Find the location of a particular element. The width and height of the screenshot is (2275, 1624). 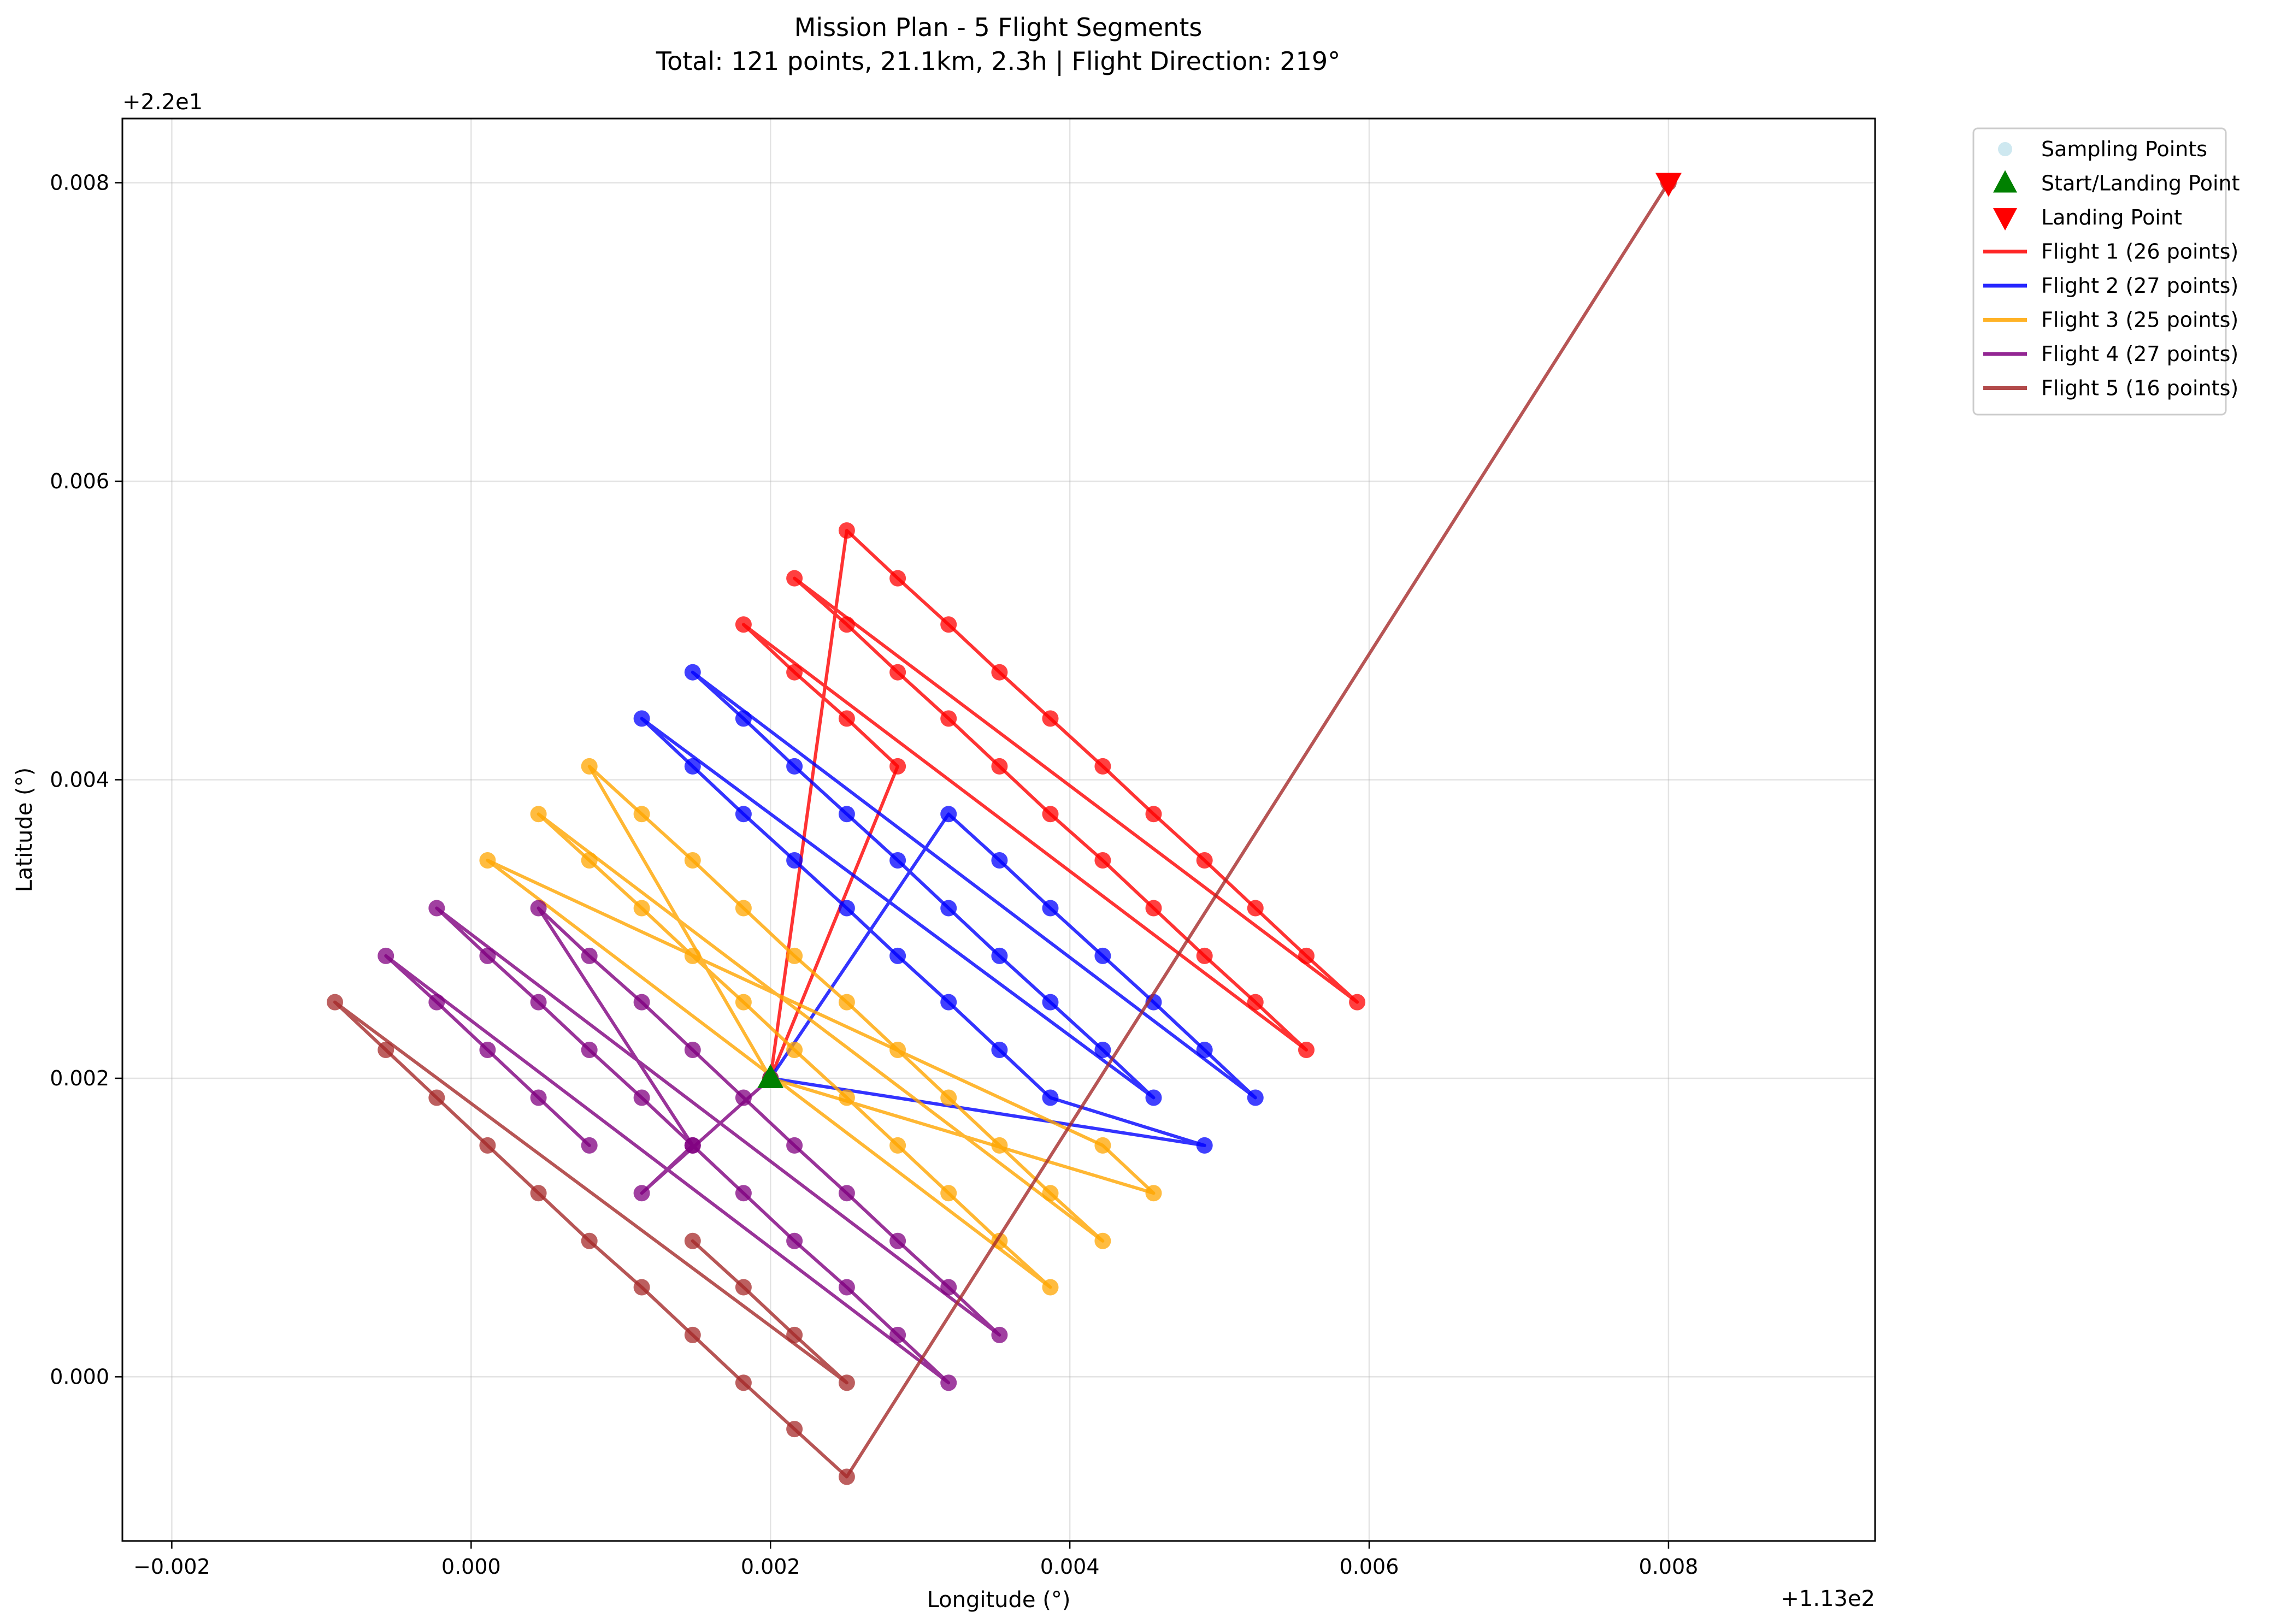

landing-point-marker is located at coordinates (1668, 185).